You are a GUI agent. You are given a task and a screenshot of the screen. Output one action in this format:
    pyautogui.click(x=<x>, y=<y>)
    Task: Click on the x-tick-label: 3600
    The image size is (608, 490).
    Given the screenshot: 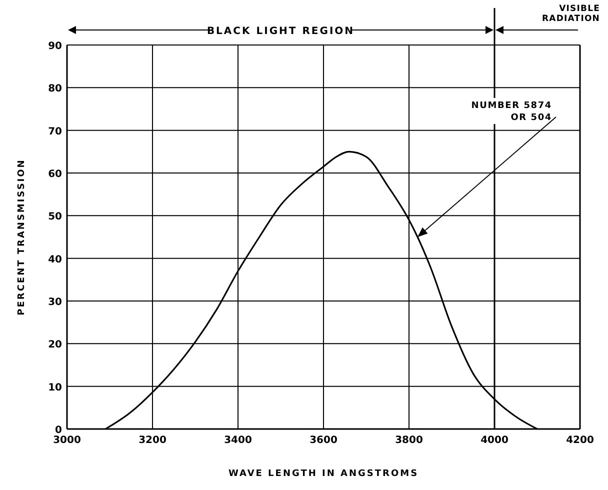 What is the action you would take?
    pyautogui.click(x=324, y=440)
    